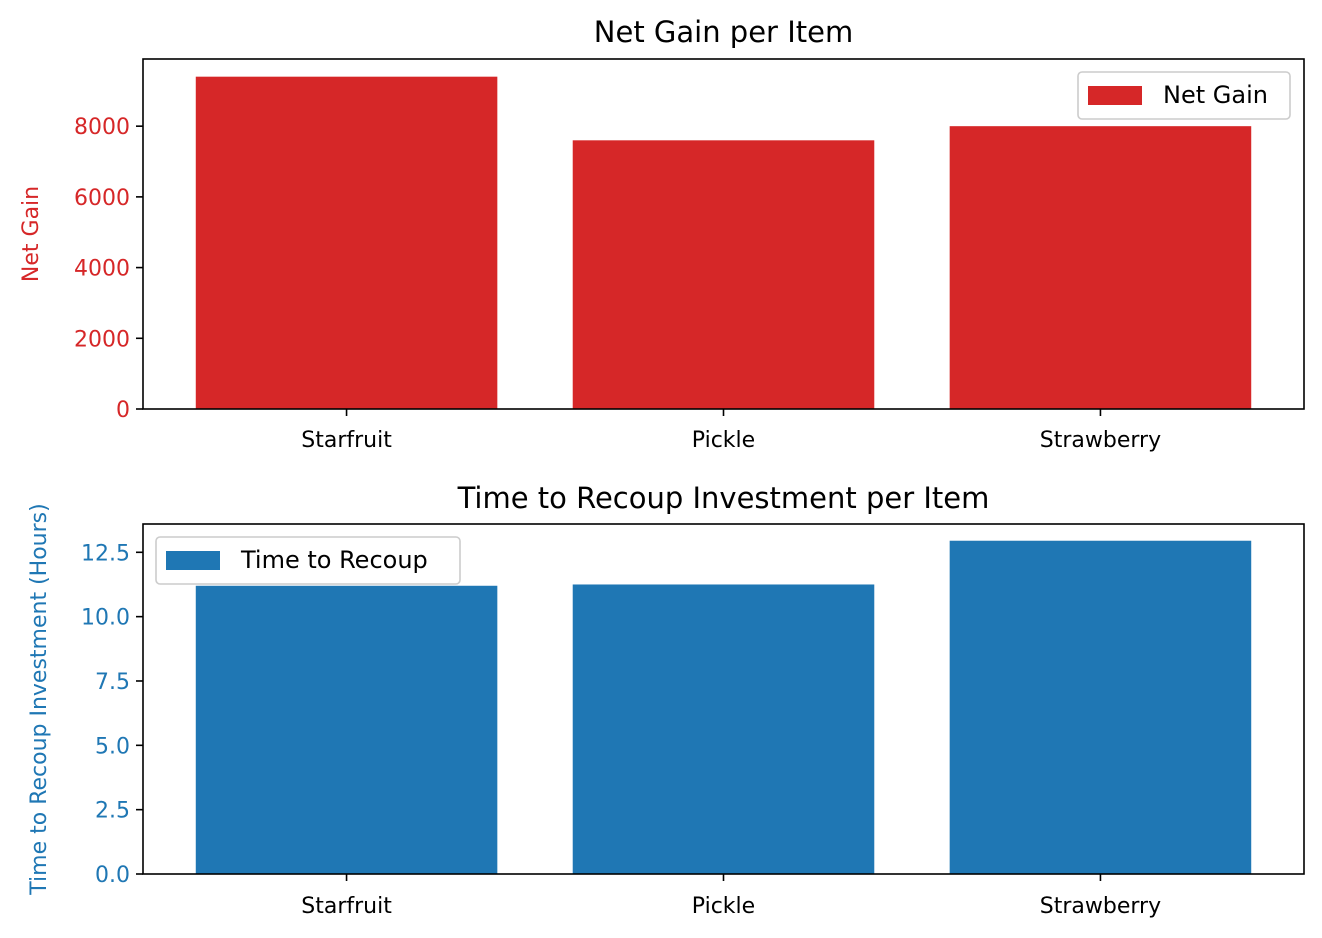 This screenshot has height=938, width=1322. Describe the element at coordinates (102, 269) in the screenshot. I see `y-tick-label: 4000` at that location.